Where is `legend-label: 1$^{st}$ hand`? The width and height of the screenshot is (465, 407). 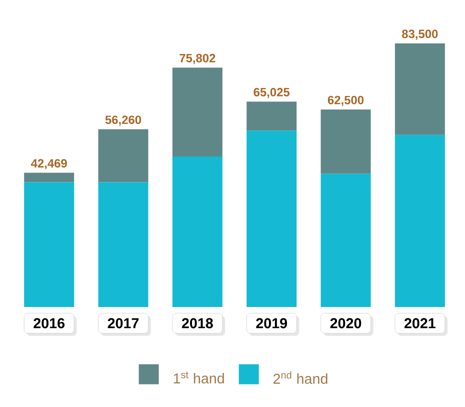 legend-label: 1$^{st}$ hand is located at coordinates (199, 378).